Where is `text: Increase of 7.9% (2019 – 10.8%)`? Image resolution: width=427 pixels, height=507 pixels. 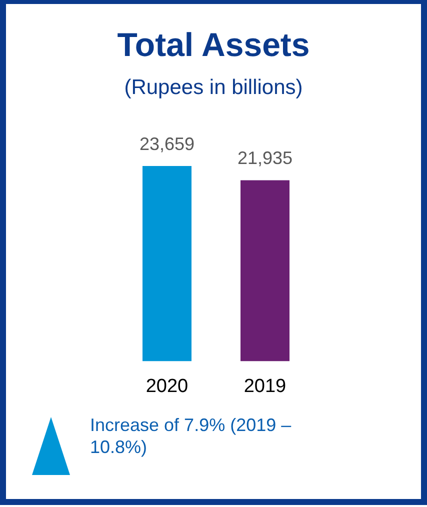
text: Increase of 7.9% (2019 – 10.8%) is located at coordinates (191, 436).